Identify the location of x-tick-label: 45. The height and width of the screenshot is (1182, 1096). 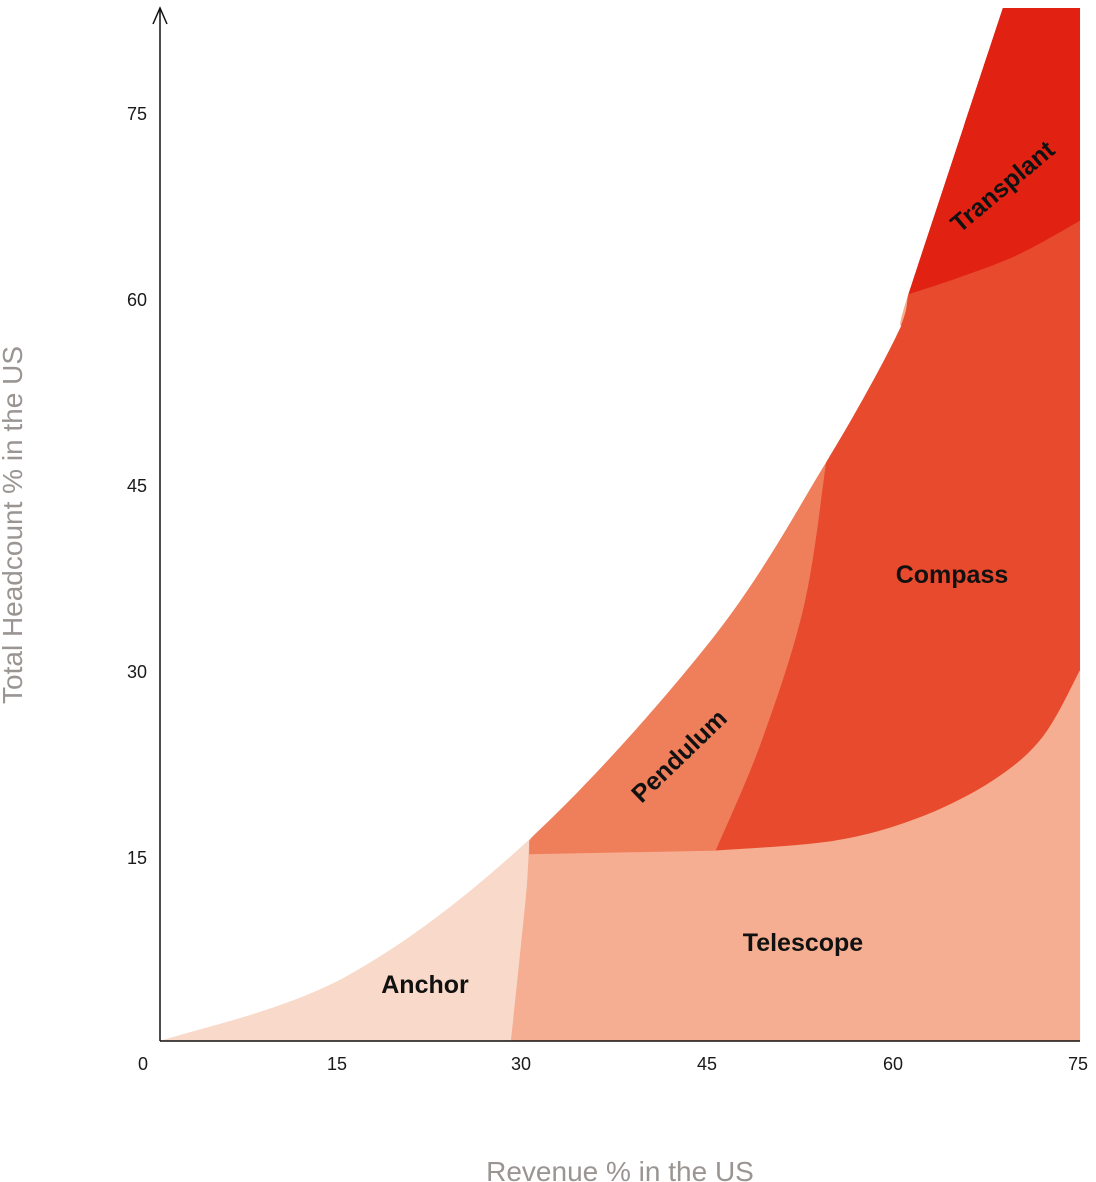
(707, 1064).